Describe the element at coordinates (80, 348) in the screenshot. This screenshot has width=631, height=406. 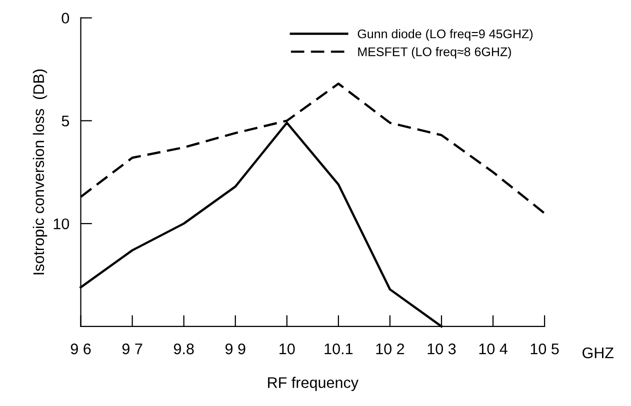
I see `x-tick-label: 9 6` at that location.